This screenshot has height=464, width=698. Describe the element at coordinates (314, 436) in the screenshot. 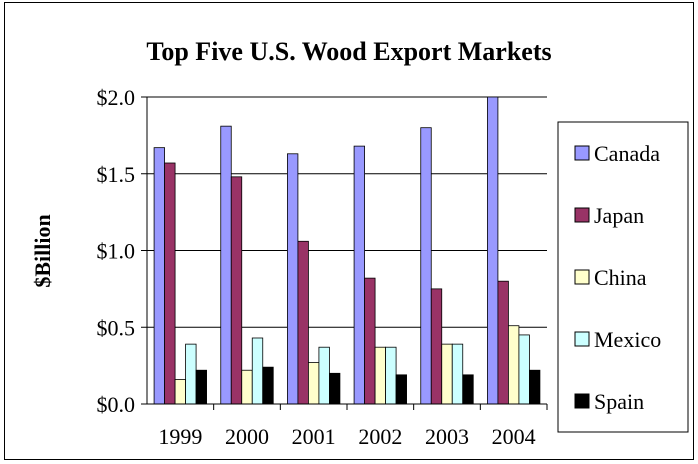

I see `x-tick-label: 2001` at that location.